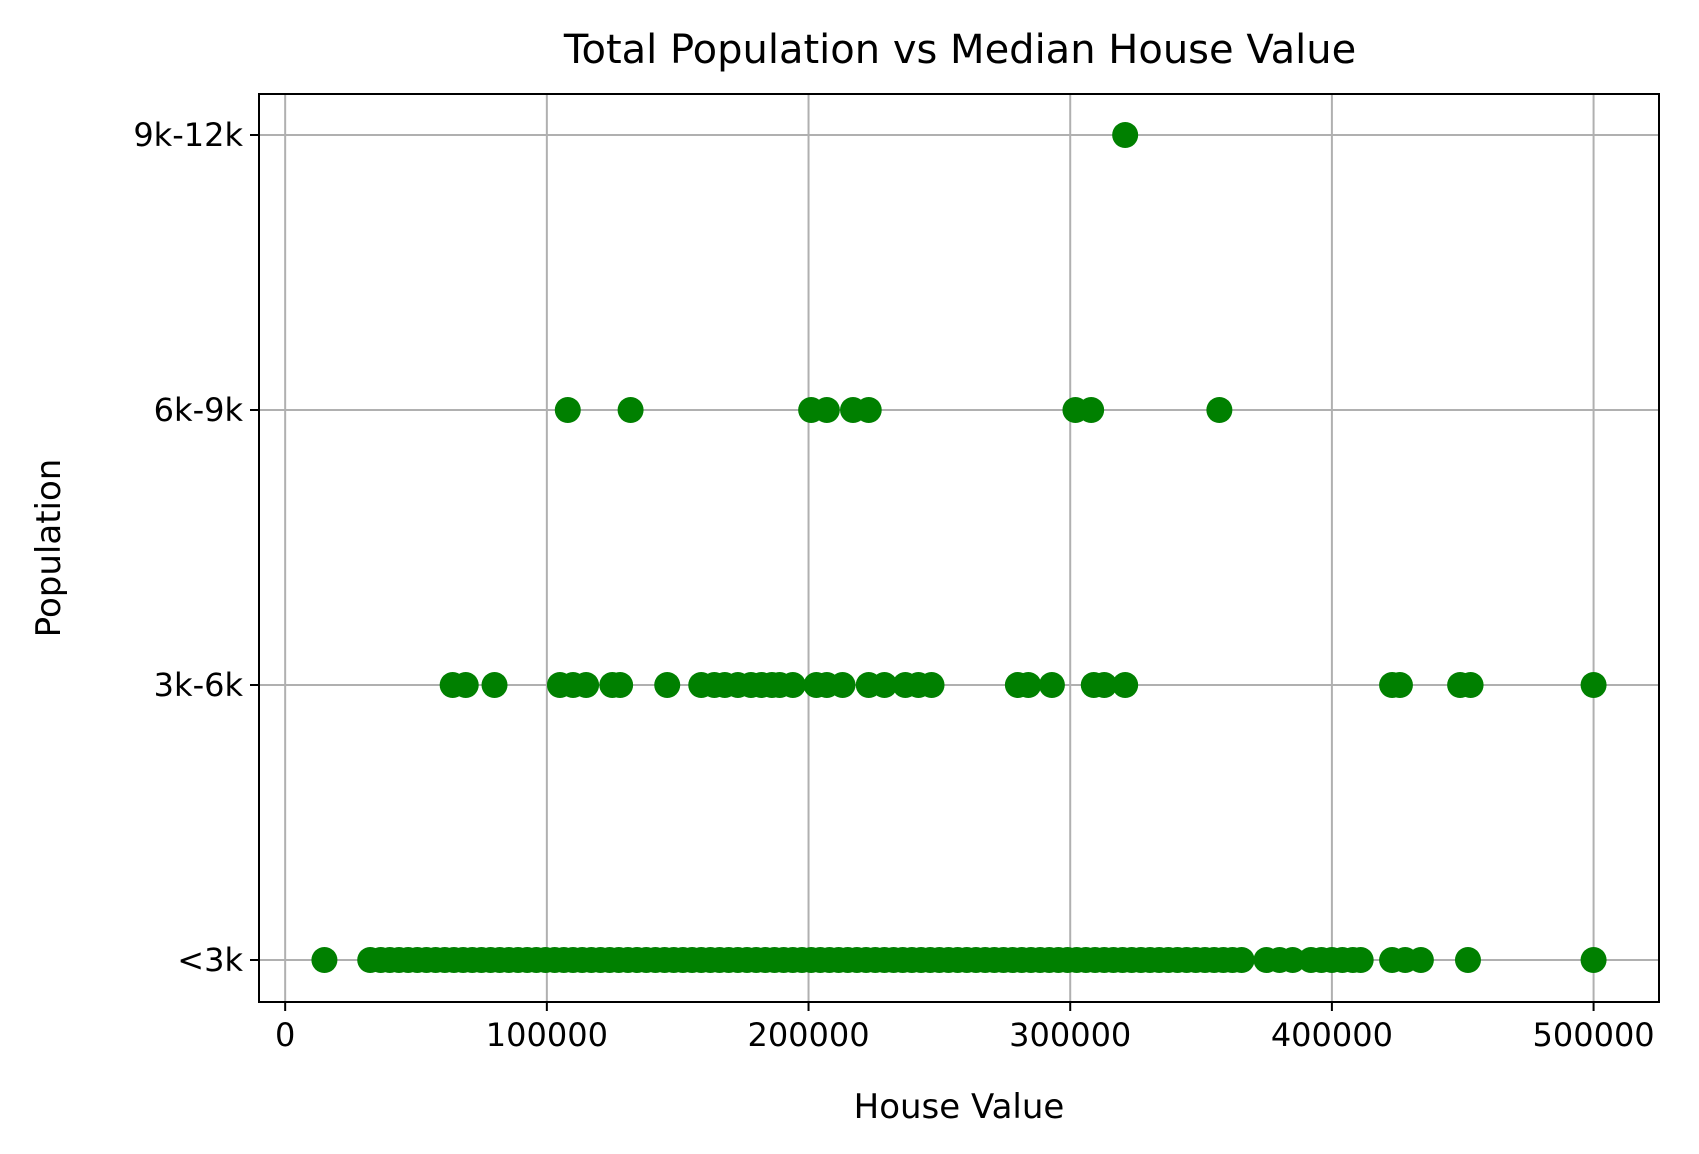  Describe the element at coordinates (49, 548) in the screenshot. I see `y-axis-label: Population` at that location.